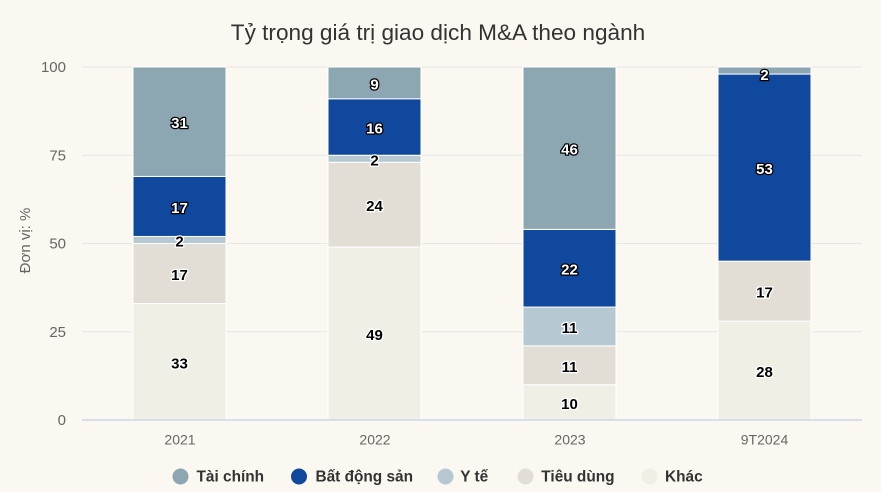 The image size is (881, 492). Describe the element at coordinates (764, 169) in the screenshot. I see `svg-text: 53` at that location.